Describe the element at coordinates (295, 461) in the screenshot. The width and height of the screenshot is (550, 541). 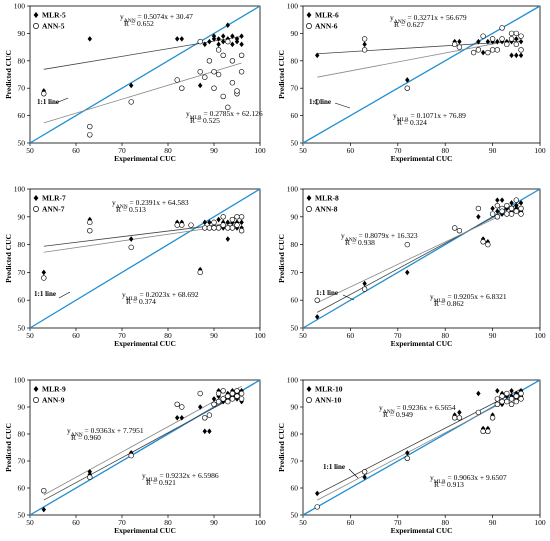
I see `y-tick-label: 70` at that location.